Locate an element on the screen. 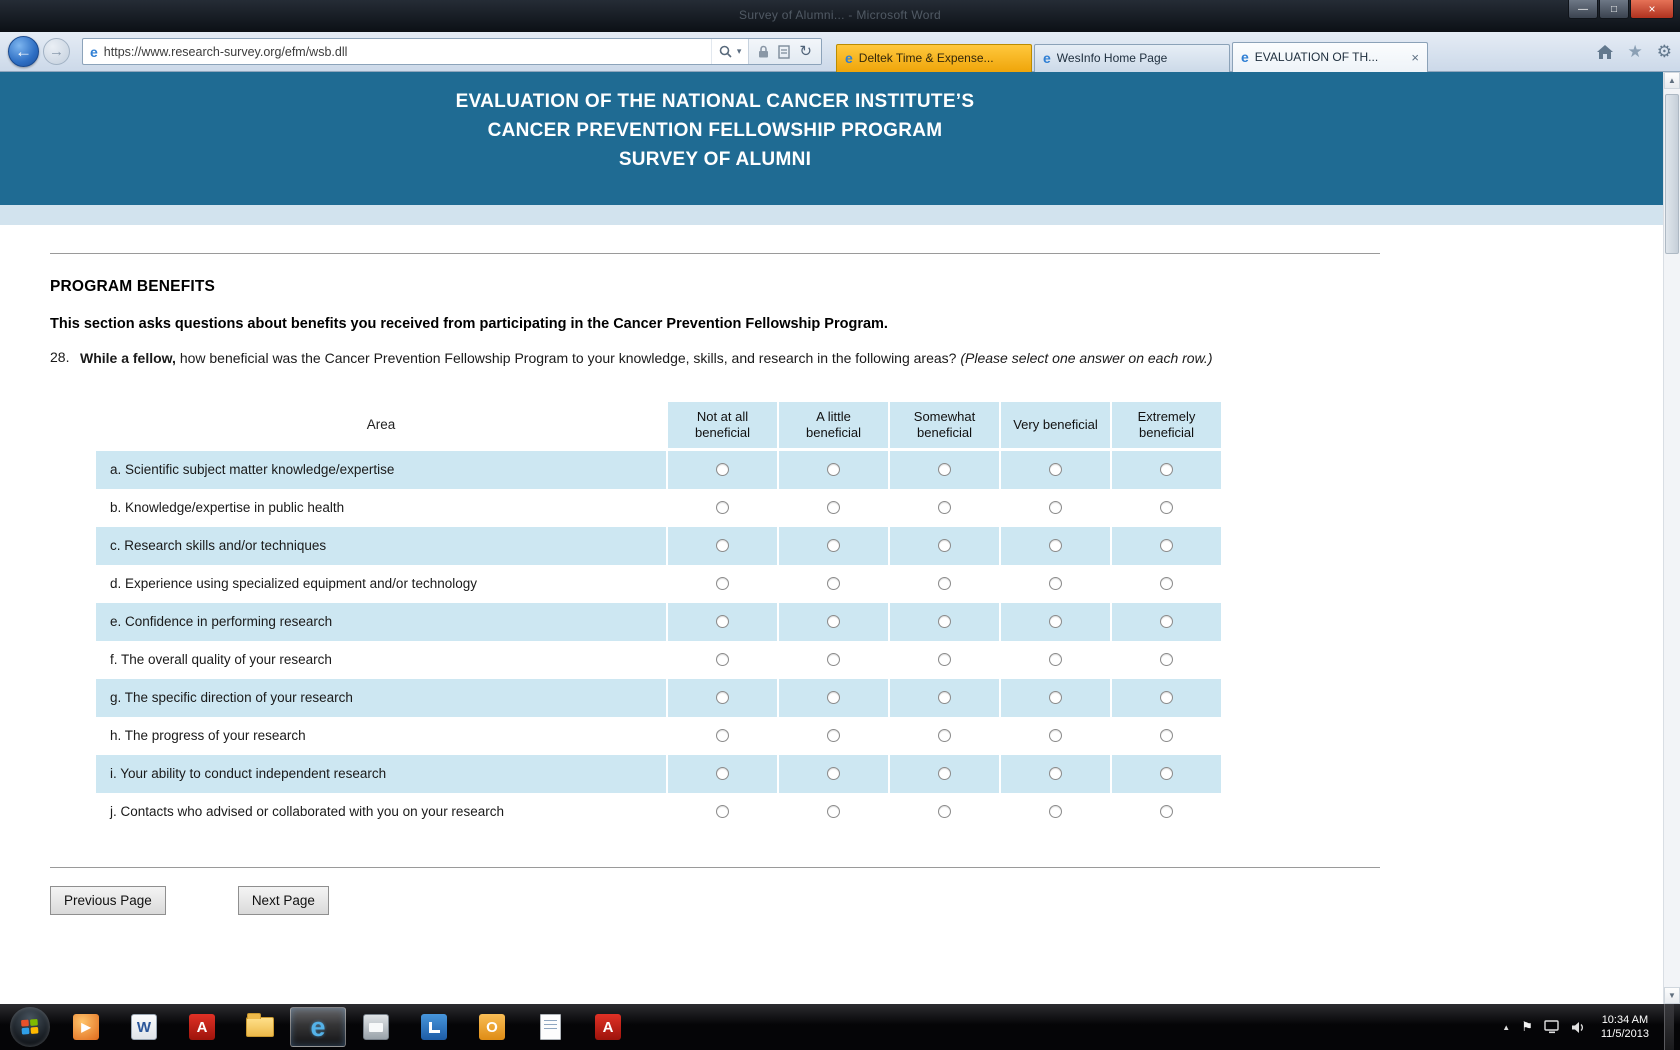 Image resolution: width=1680 pixels, height=1050 pixels. scroll-down-button: ▼ is located at coordinates (1672, 995).